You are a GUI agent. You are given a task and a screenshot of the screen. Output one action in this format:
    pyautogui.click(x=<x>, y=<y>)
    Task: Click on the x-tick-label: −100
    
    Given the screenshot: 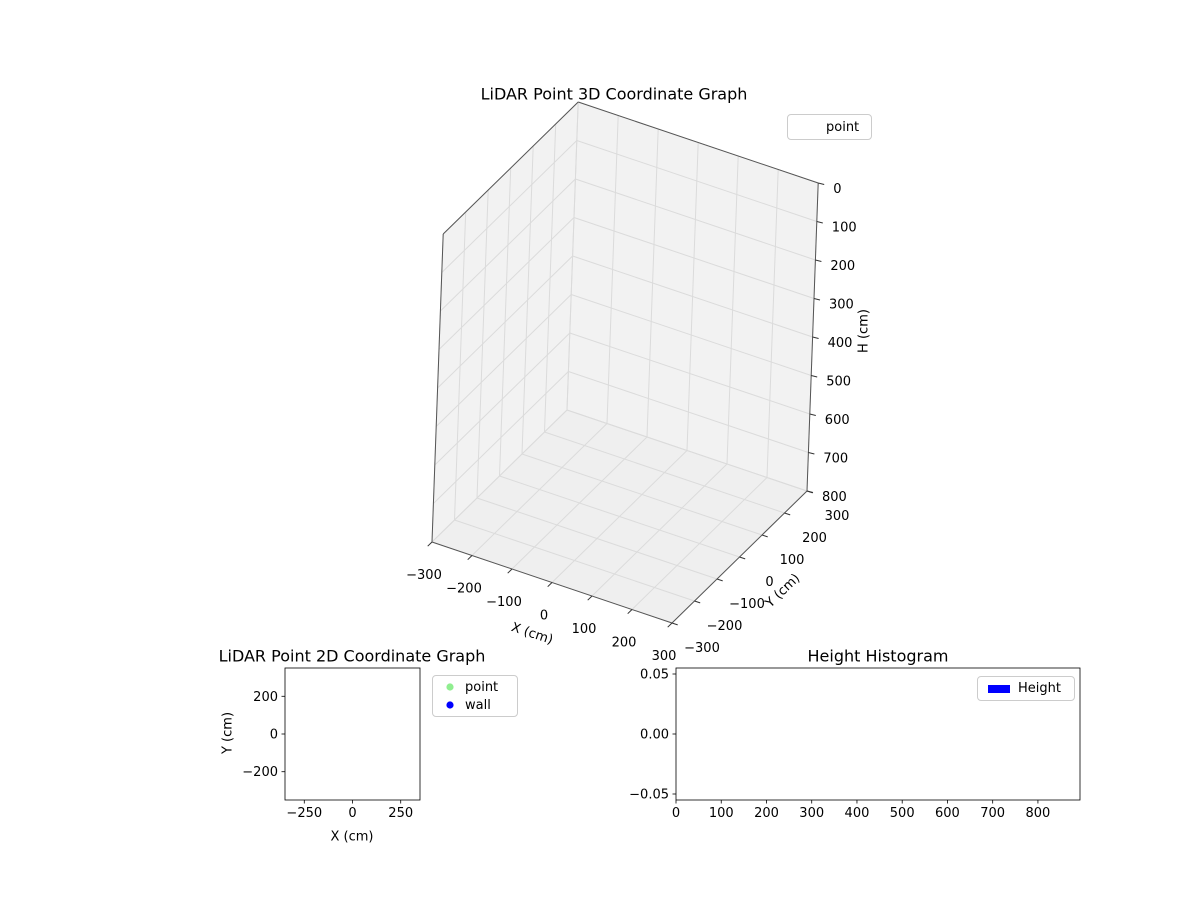 What is the action you would take?
    pyautogui.click(x=504, y=602)
    